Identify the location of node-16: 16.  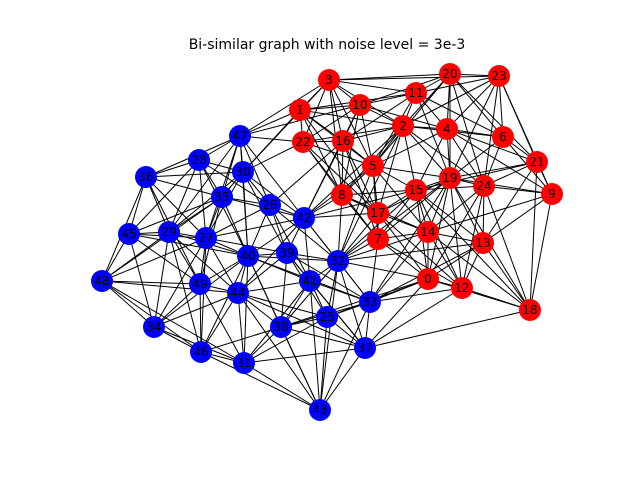
(343, 141).